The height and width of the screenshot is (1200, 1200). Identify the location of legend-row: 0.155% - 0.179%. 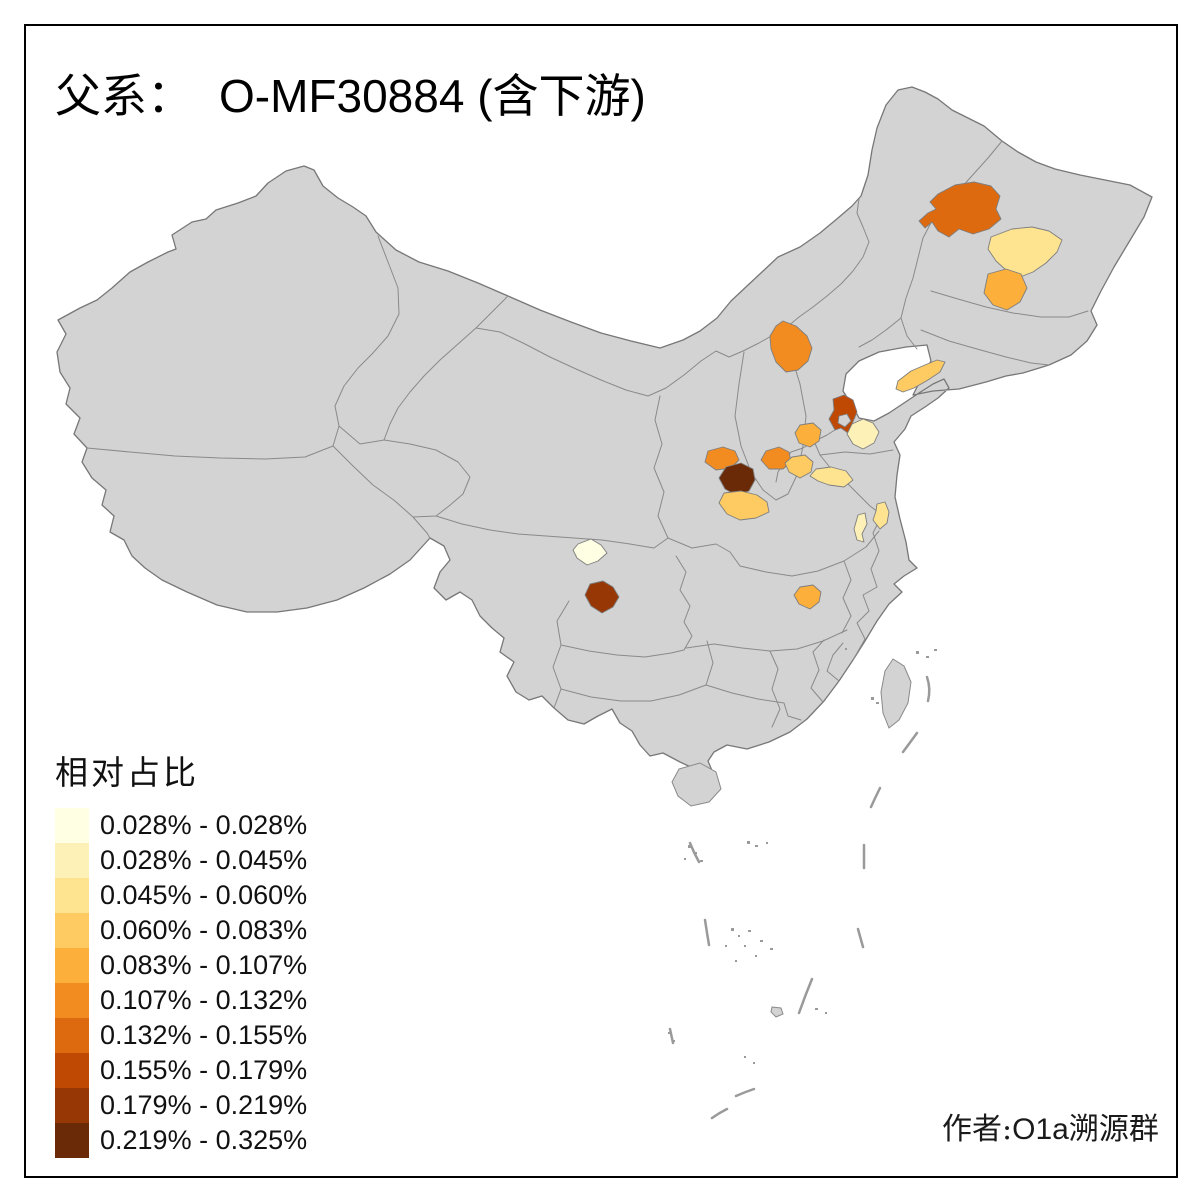
(181, 1070).